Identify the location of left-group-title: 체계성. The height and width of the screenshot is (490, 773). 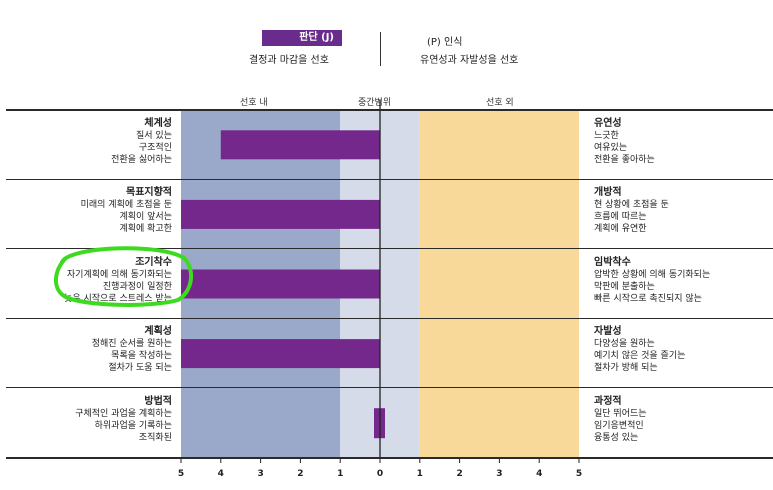
(158, 123).